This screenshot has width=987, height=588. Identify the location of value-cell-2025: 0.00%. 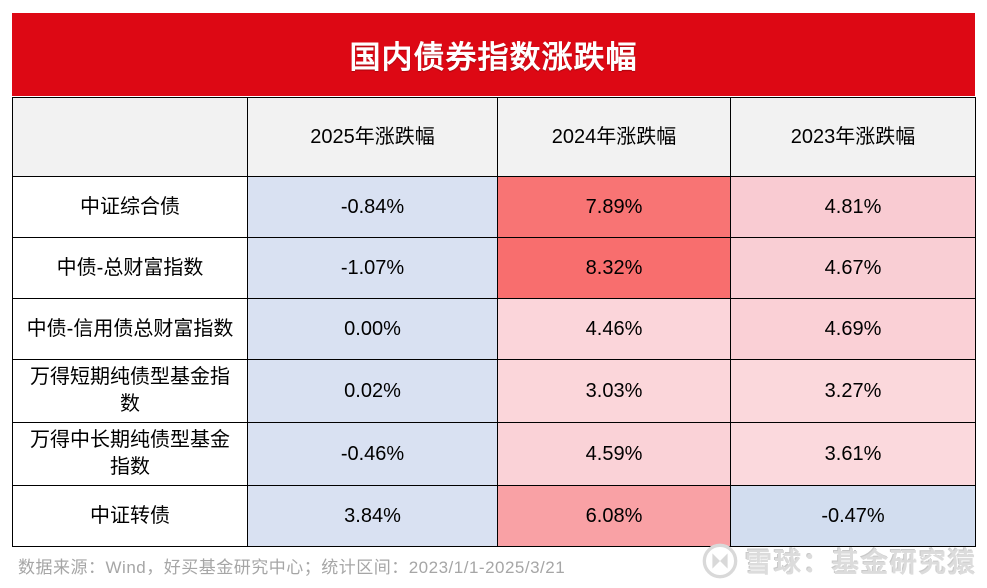
(372, 329).